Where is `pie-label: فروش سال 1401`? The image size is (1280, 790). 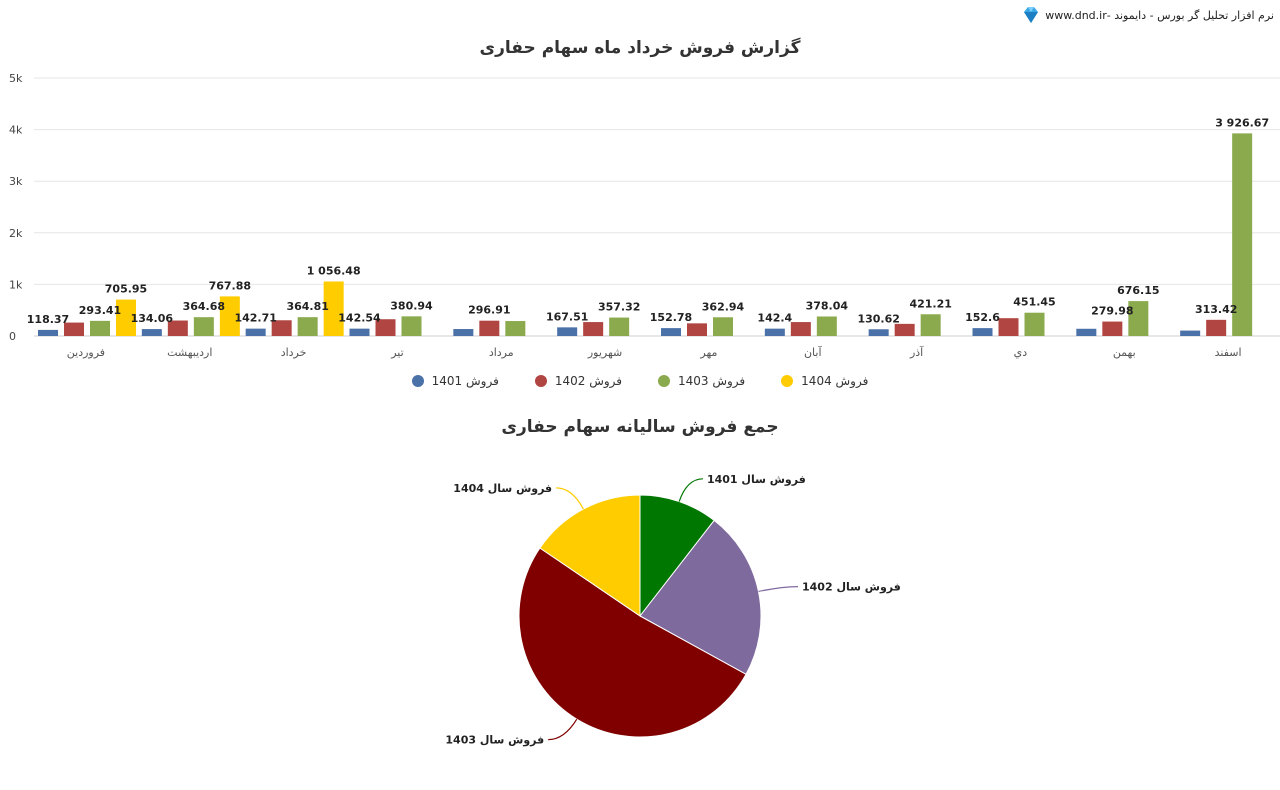 pie-label: فروش سال 1401 is located at coordinates (756, 479).